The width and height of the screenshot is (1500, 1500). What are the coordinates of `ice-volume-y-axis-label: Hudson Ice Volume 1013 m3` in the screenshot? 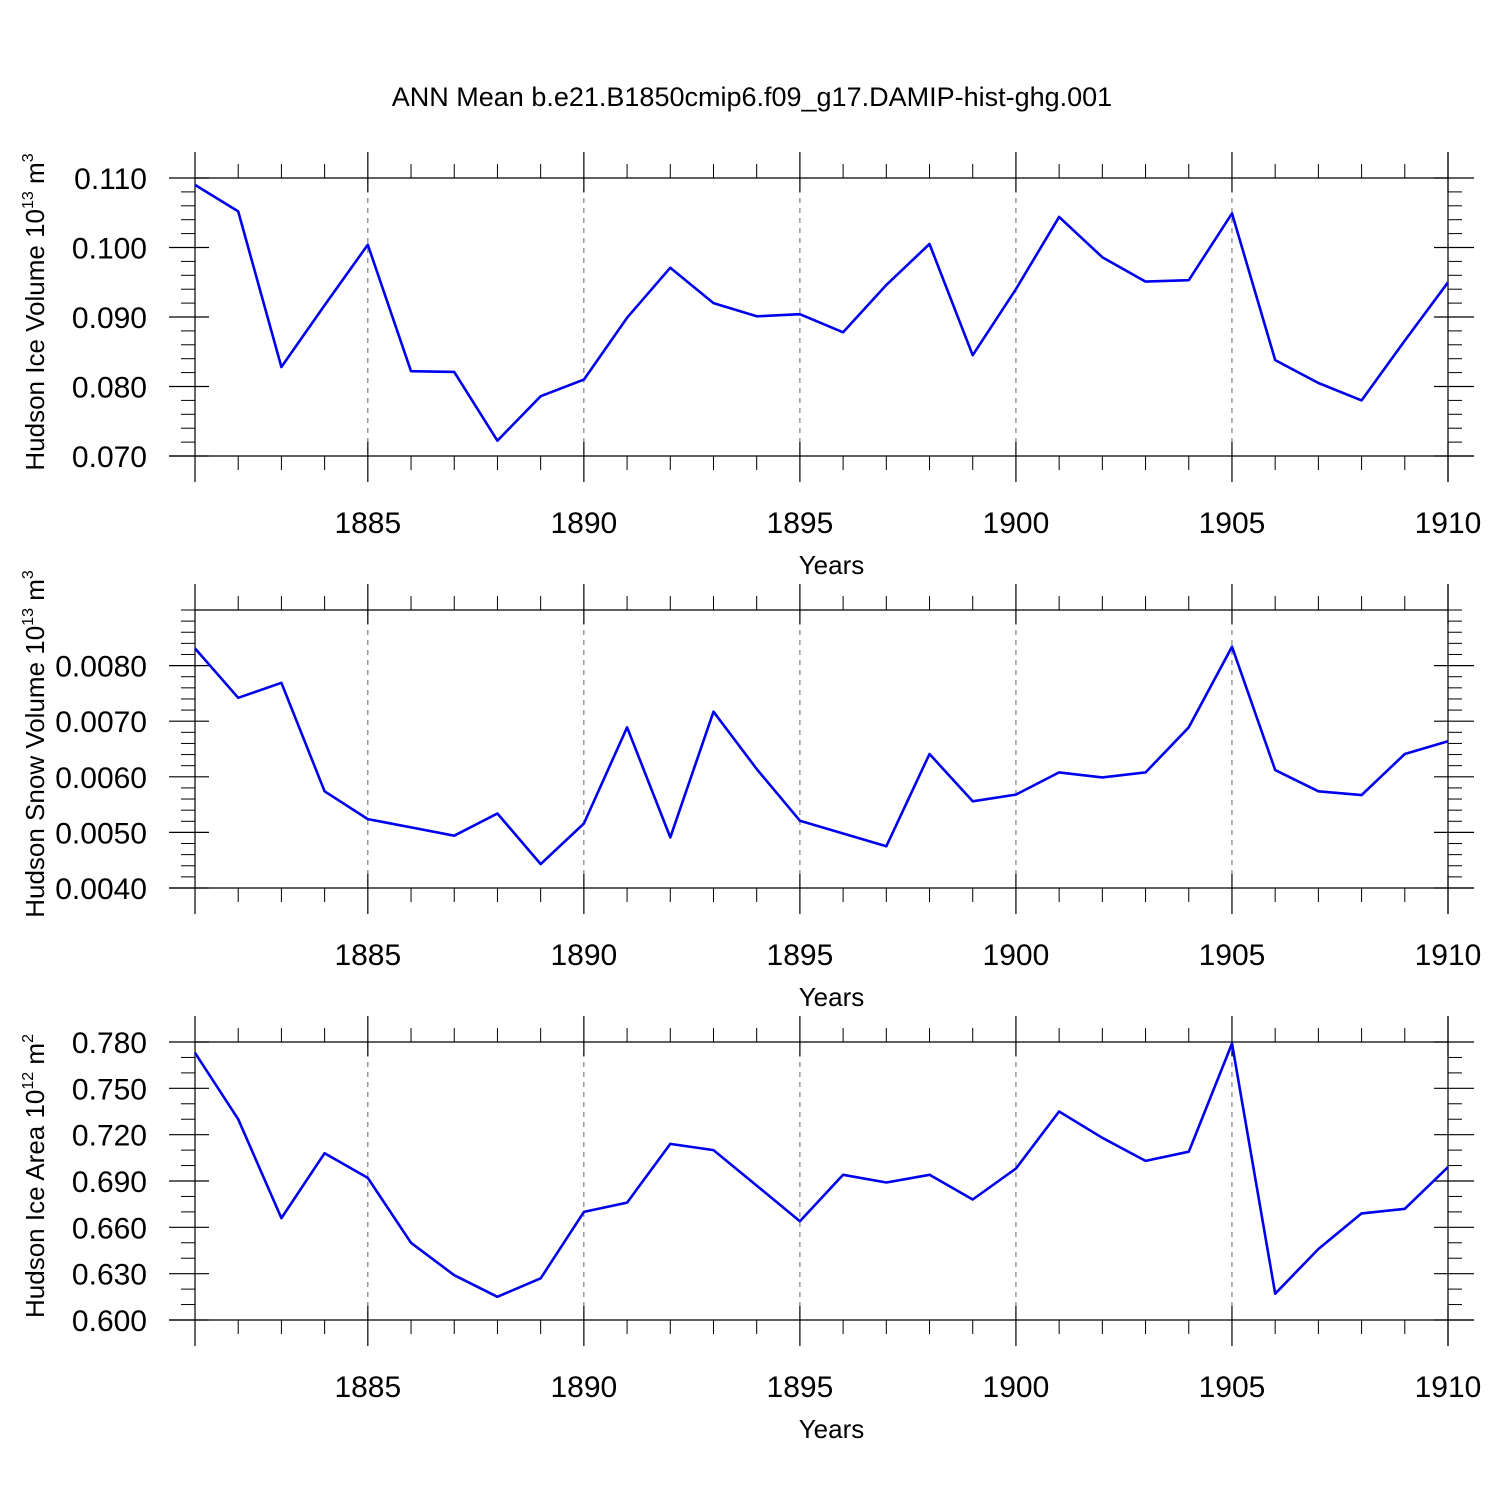 It's located at (35, 311).